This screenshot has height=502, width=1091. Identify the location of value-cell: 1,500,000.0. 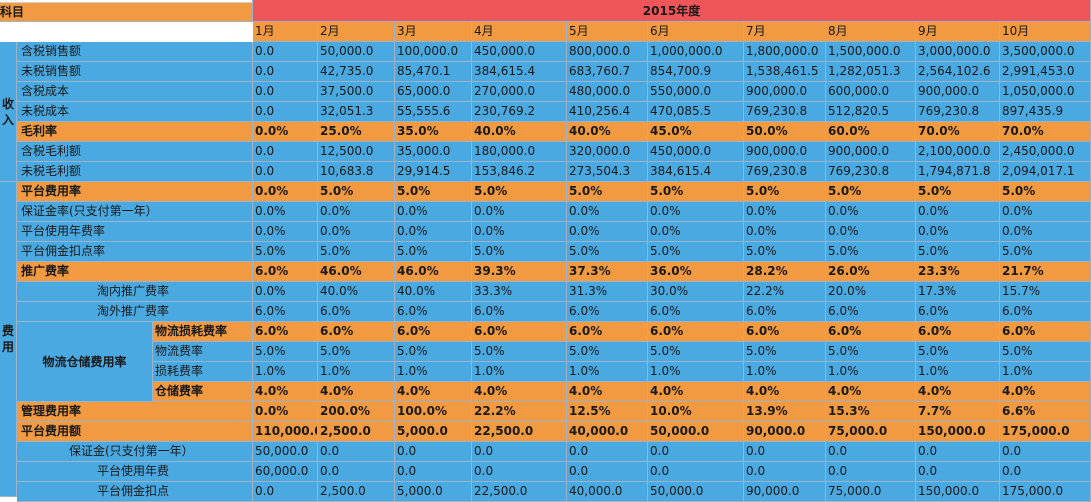
(871, 52).